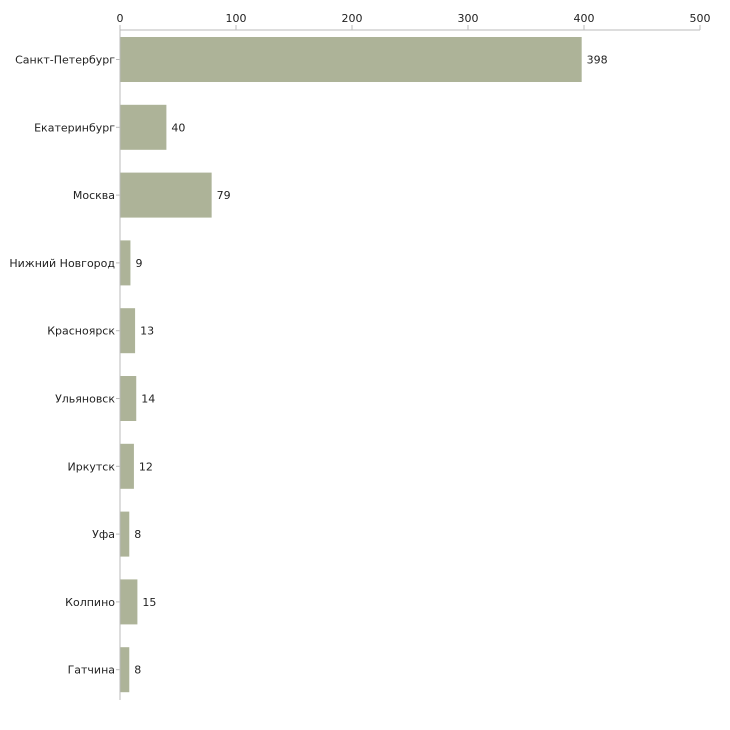 The width and height of the screenshot is (730, 730). What do you see at coordinates (103, 534) in the screenshot?
I see `category-label: Уфа` at bounding box center [103, 534].